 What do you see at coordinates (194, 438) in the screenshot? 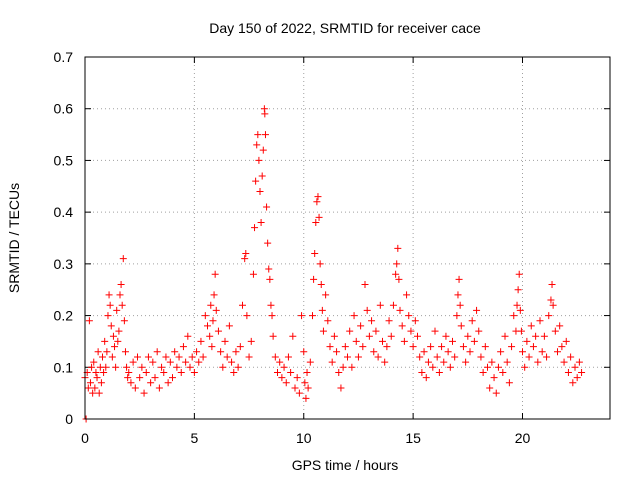
I see `x-tick-label: 5` at bounding box center [194, 438].